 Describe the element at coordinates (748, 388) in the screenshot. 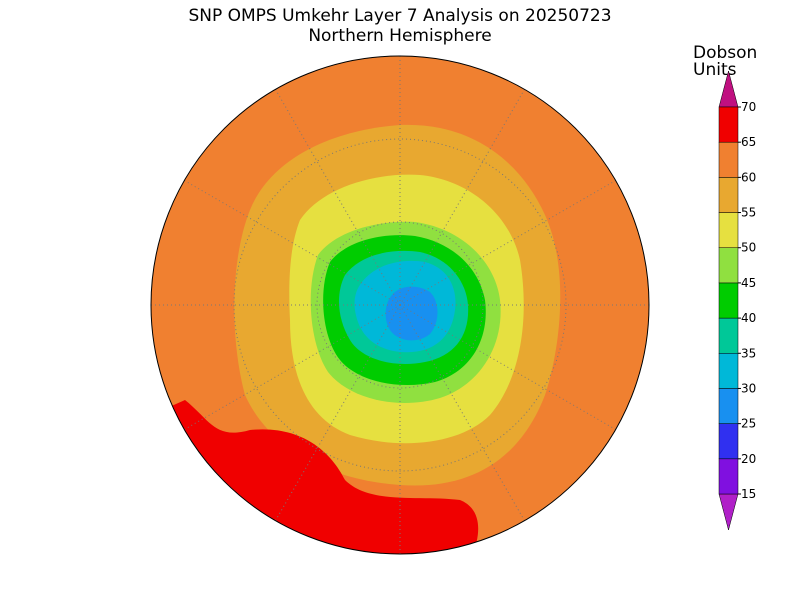

I see `colorbar-tick-label: 30` at that location.